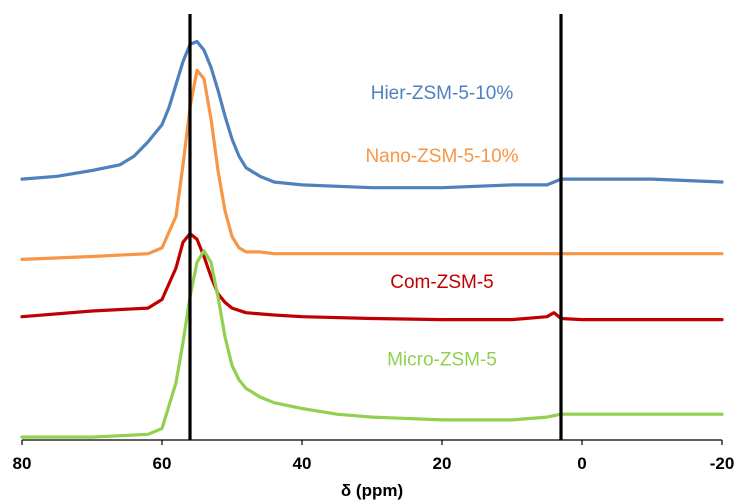 The width and height of the screenshot is (742, 503). Describe the element at coordinates (442, 463) in the screenshot. I see `x-tick-label-3: 20` at that location.